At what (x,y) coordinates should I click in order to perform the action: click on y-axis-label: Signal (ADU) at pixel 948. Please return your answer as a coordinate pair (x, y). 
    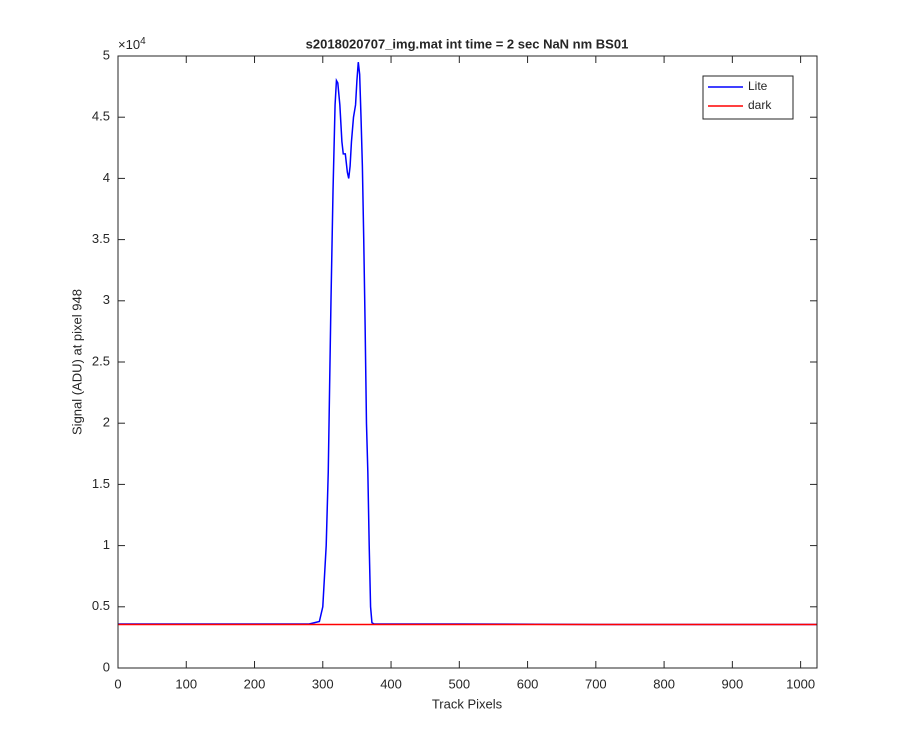
    Looking at the image, I should click on (76, 362).